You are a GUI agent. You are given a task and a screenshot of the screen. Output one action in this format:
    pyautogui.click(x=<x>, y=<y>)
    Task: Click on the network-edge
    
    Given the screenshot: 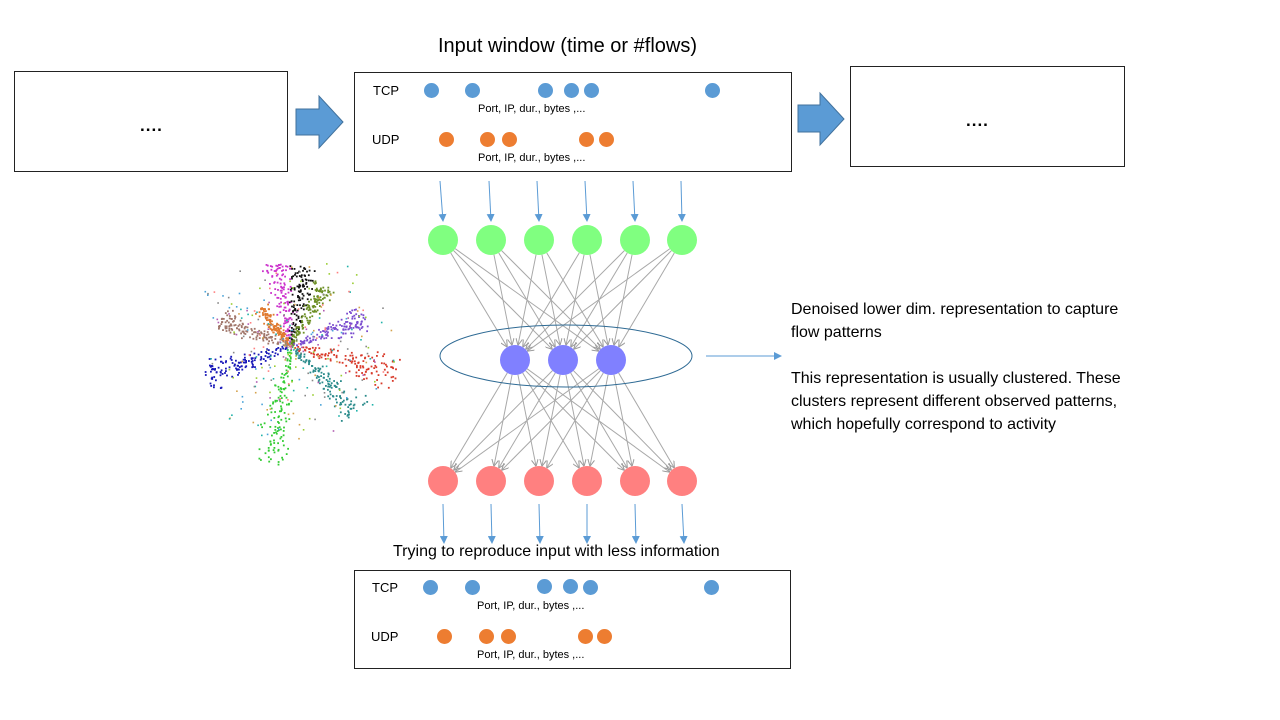 What is the action you would take?
    pyautogui.click(x=551, y=420)
    